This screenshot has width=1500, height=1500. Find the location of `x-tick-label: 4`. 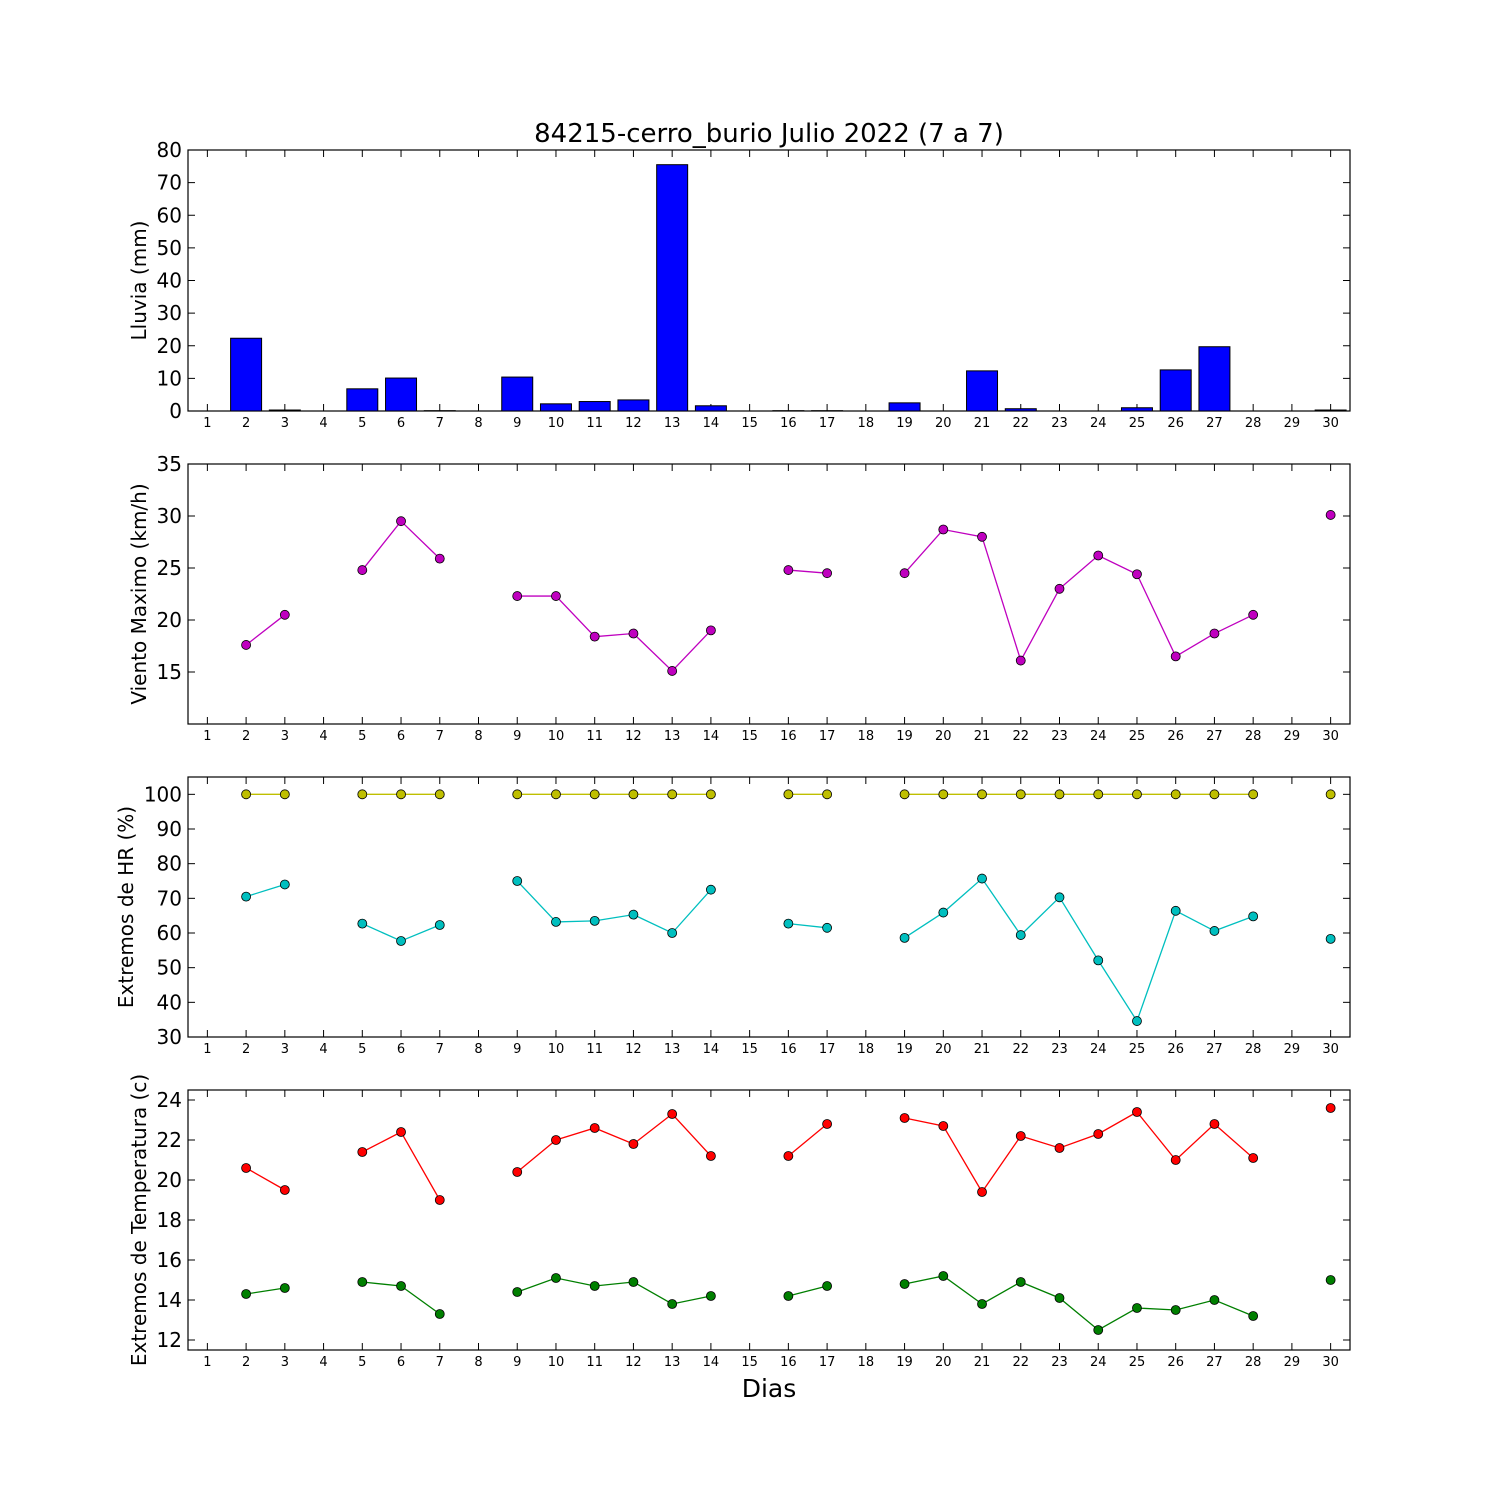

x-tick-label: 4 is located at coordinates (323, 736).